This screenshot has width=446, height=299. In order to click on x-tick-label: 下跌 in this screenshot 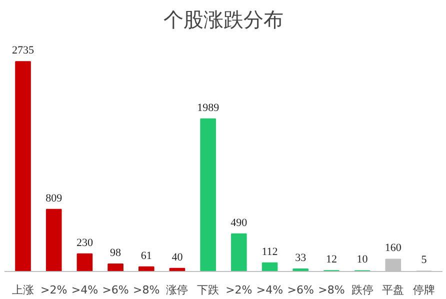, I will do `click(208, 290)`.